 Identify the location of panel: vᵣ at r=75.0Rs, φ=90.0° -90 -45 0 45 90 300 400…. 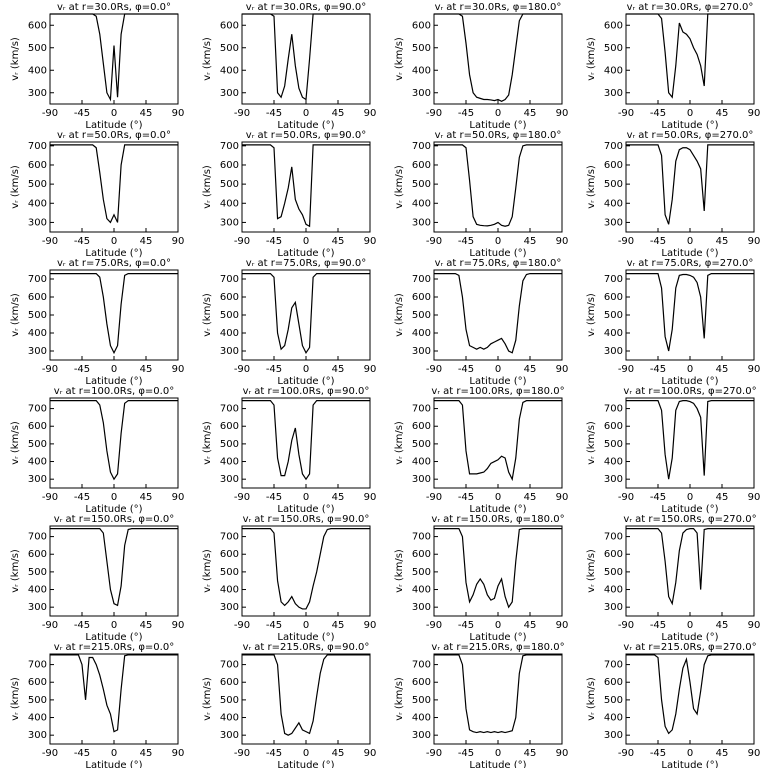
(289, 322).